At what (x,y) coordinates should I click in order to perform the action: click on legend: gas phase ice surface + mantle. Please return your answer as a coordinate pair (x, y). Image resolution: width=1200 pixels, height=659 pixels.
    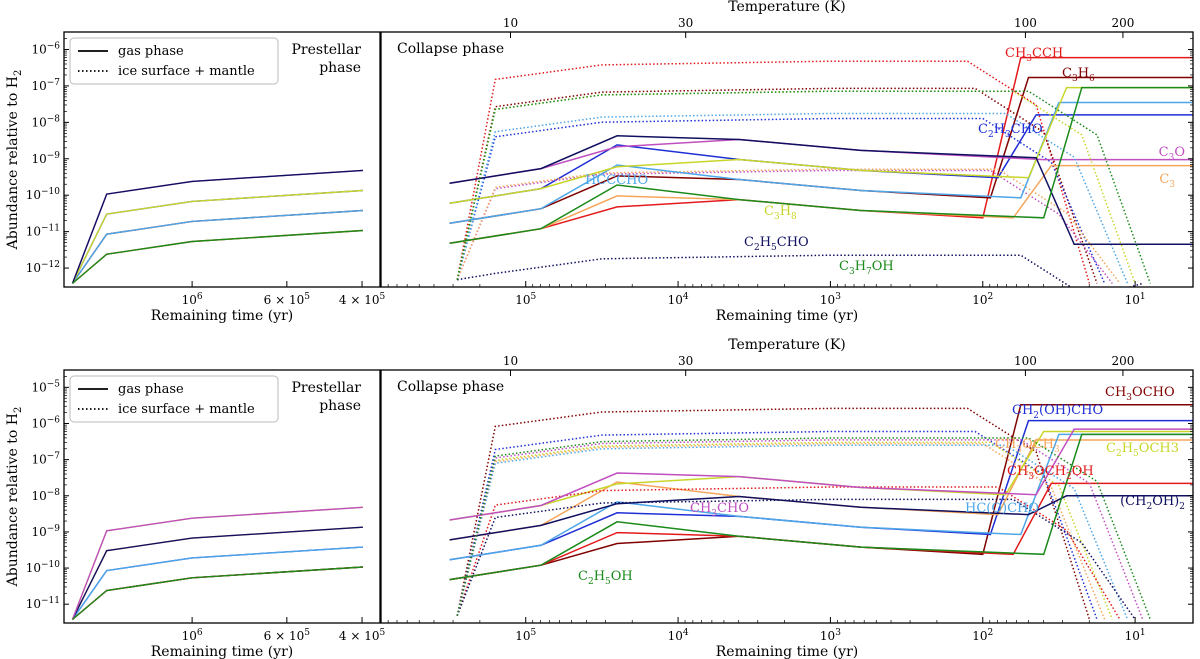
    Looking at the image, I should click on (174, 399).